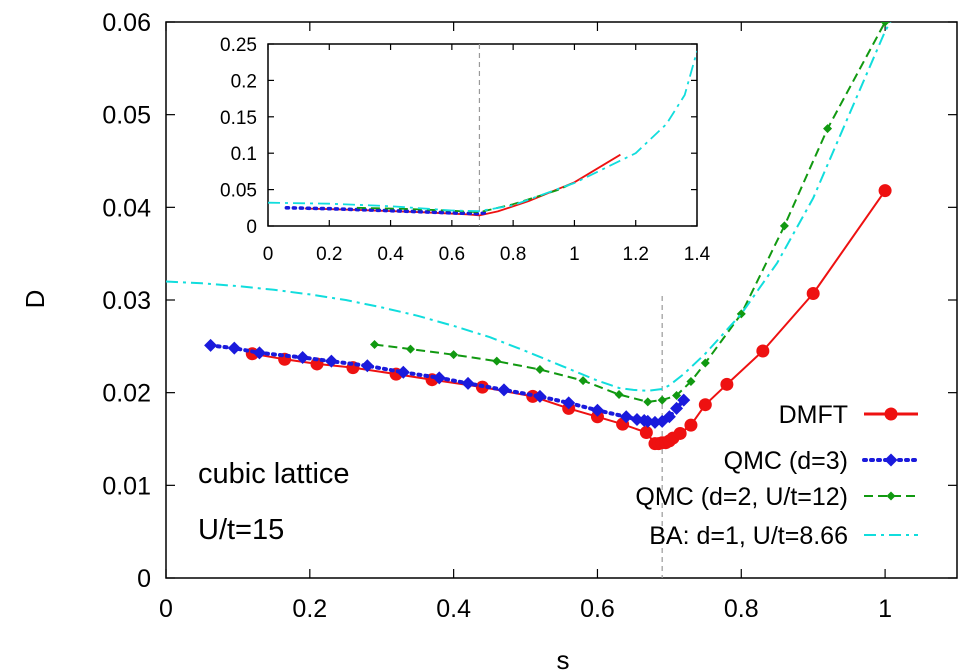 Image resolution: width=958 pixels, height=672 pixels. What do you see at coordinates (126, 23) in the screenshot?
I see `main-y-tick-label: 0.06` at bounding box center [126, 23].